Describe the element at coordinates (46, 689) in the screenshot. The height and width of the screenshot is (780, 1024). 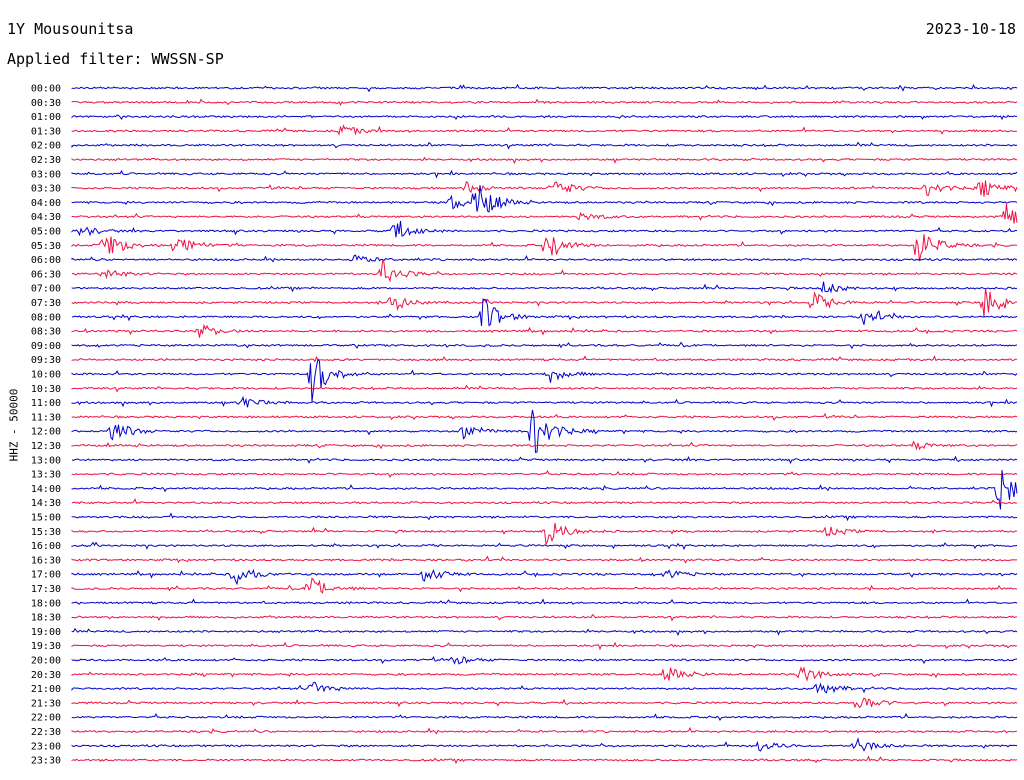
I see `row-label-2100: 21:00` at that location.